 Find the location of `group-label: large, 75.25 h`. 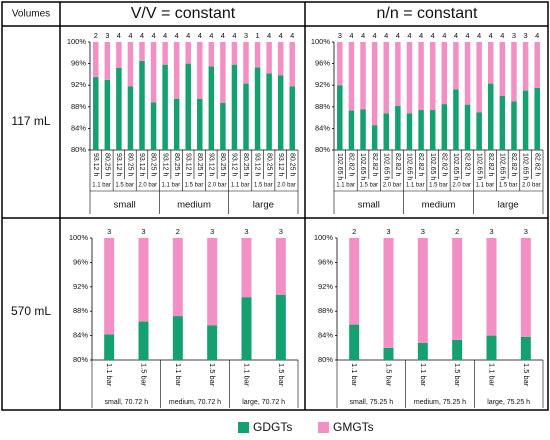

group-label: large, 75.25 h is located at coordinates (508, 402).